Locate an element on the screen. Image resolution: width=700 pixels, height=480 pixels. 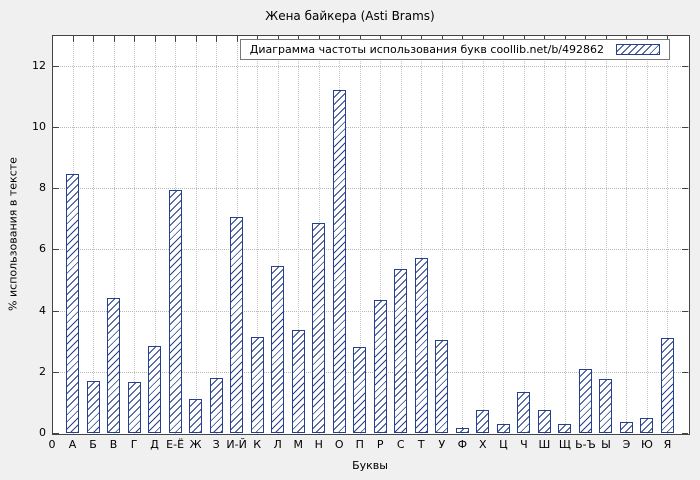
x-axis-label: Буквы is located at coordinates (370, 465).